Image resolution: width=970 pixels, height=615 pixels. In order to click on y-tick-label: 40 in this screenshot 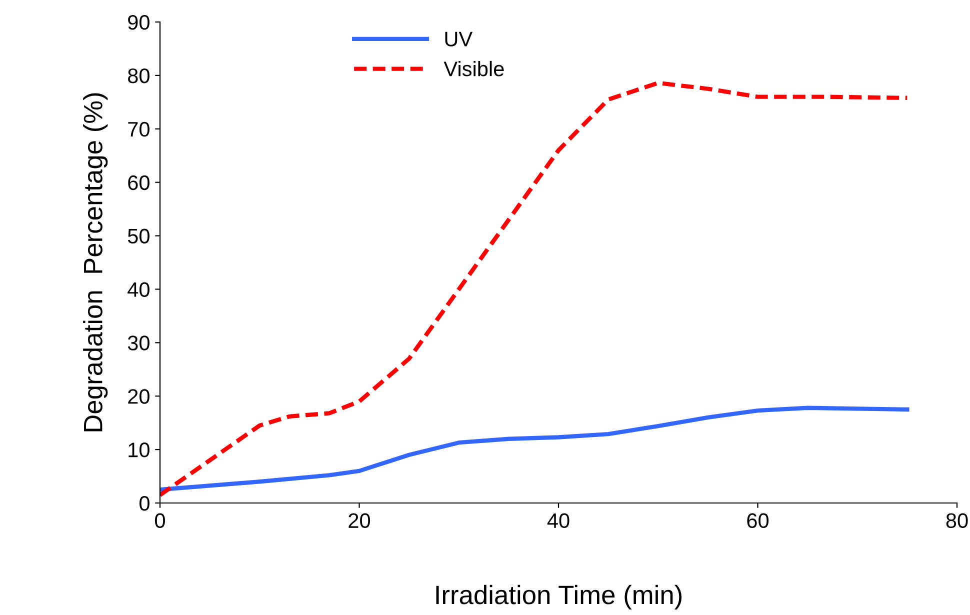, I will do `click(139, 289)`.